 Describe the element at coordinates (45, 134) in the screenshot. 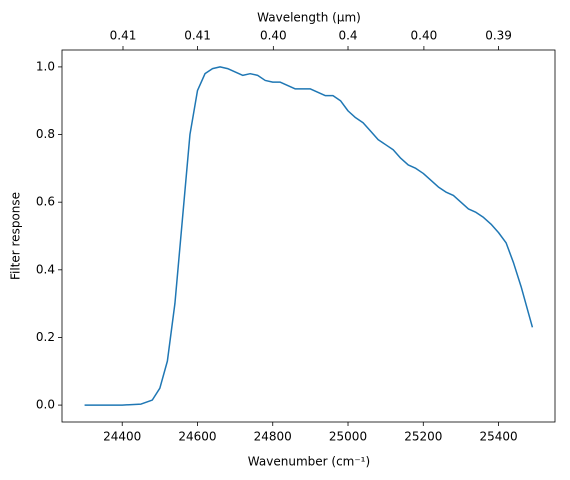

I see `y-tick-label: 0.8` at that location.